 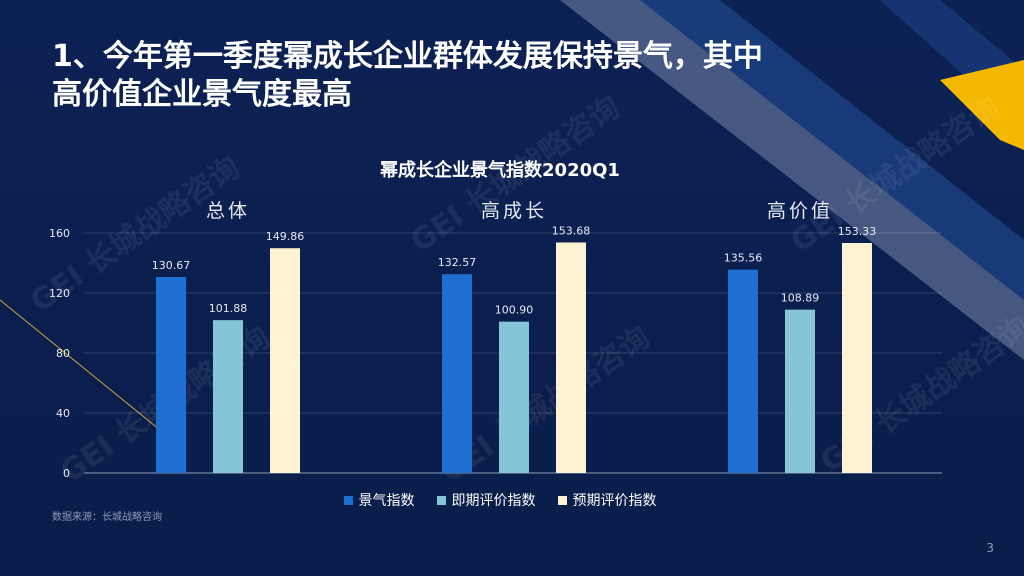 I want to click on category-label-2: 高价值, so click(x=799, y=211).